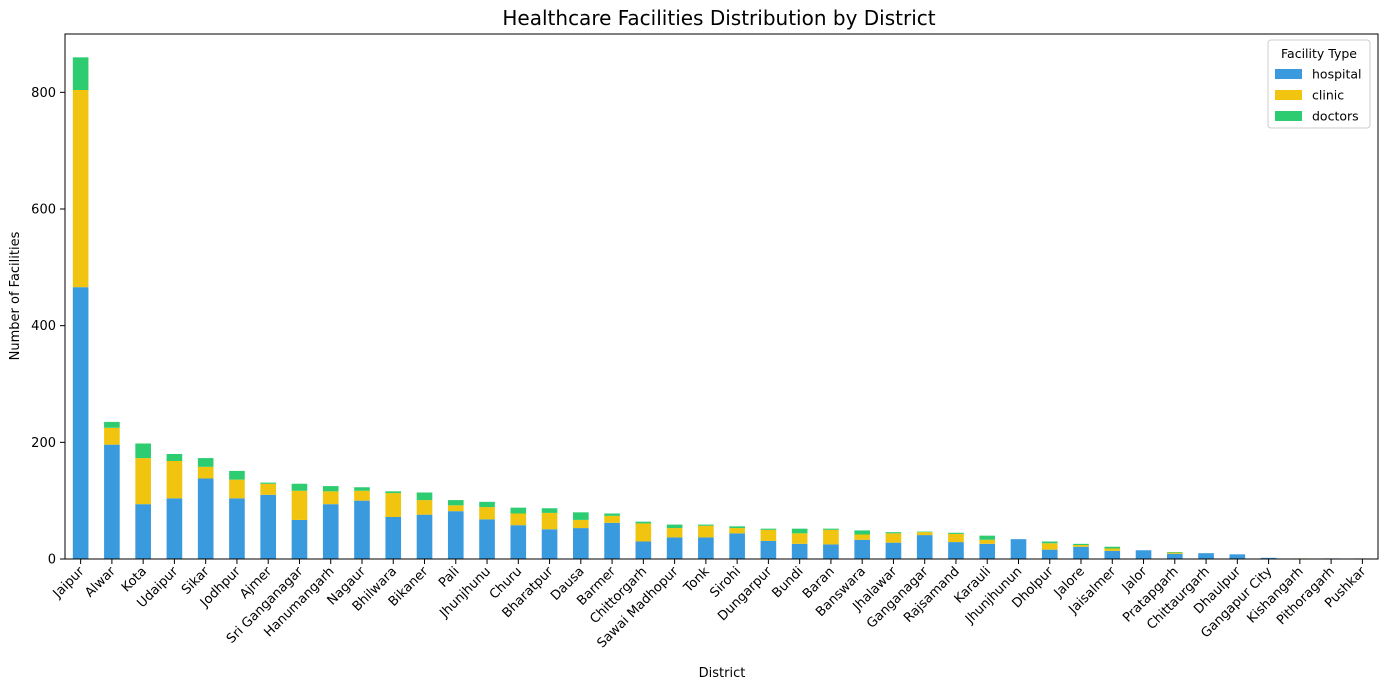 Image resolution: width=1389 pixels, height=690 pixels. I want to click on legend-label-doctors: doctors, so click(1335, 116).